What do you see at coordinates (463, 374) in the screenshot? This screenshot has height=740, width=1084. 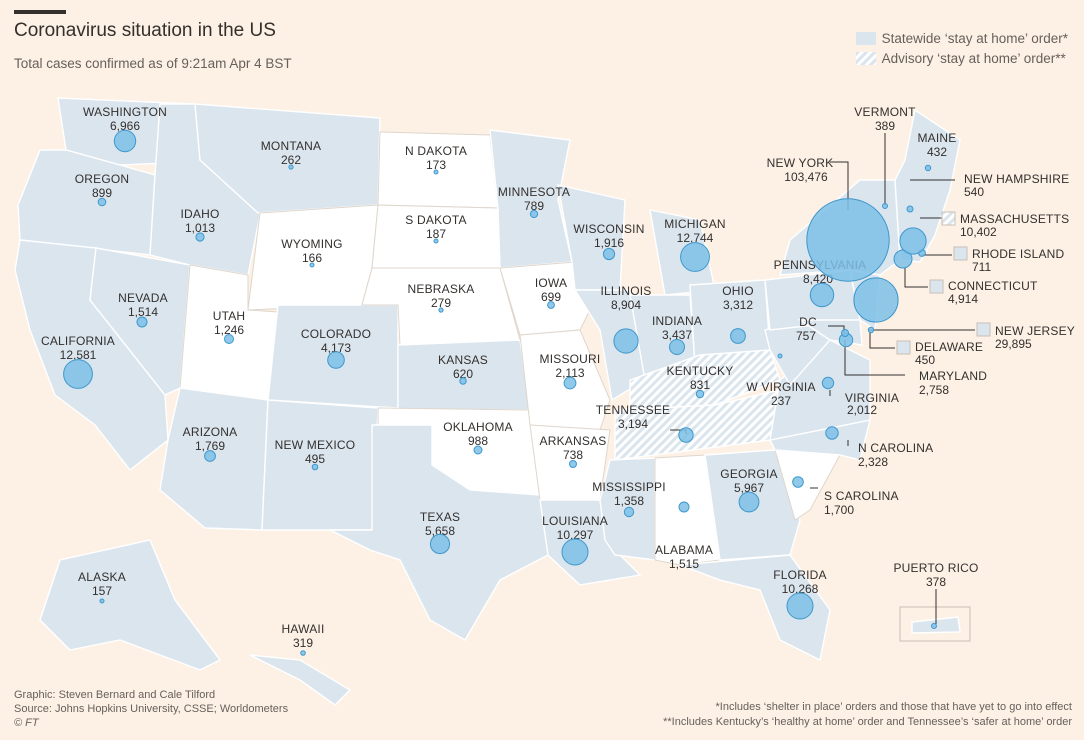 I see `svg-text: 620` at bounding box center [463, 374].